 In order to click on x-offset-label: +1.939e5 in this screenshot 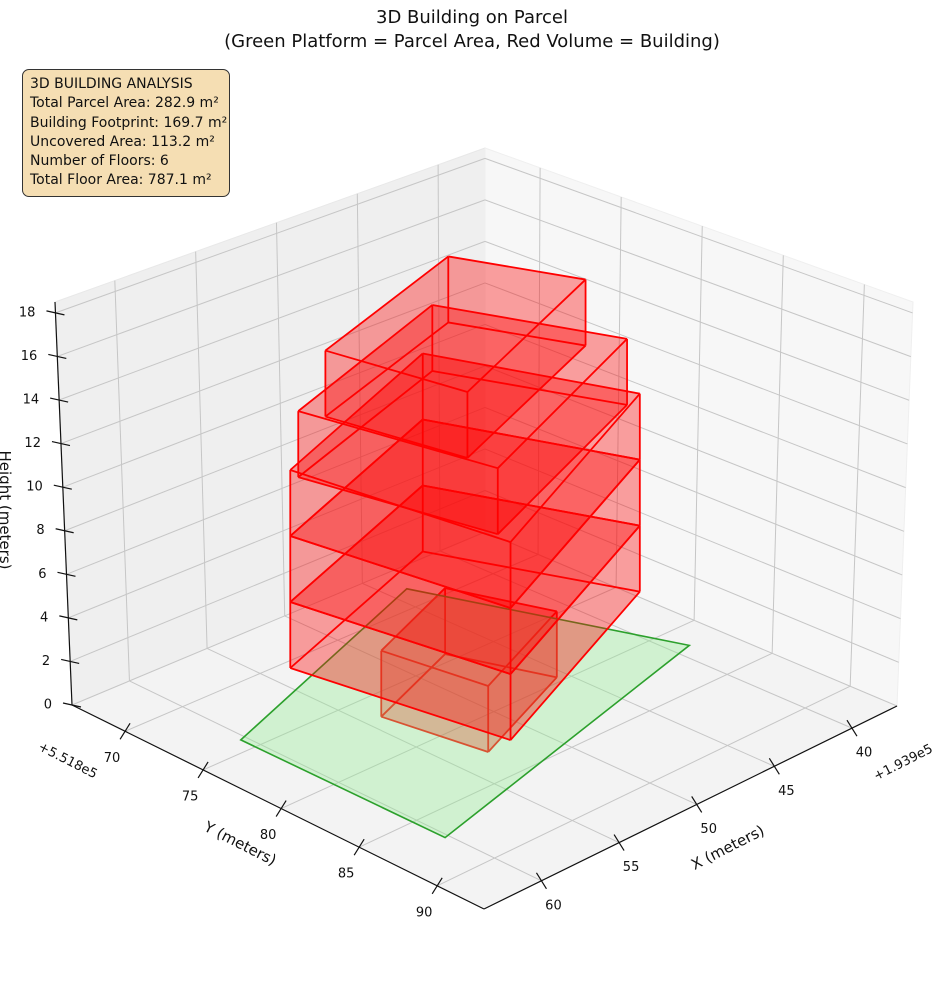, I will do `click(903, 763)`.